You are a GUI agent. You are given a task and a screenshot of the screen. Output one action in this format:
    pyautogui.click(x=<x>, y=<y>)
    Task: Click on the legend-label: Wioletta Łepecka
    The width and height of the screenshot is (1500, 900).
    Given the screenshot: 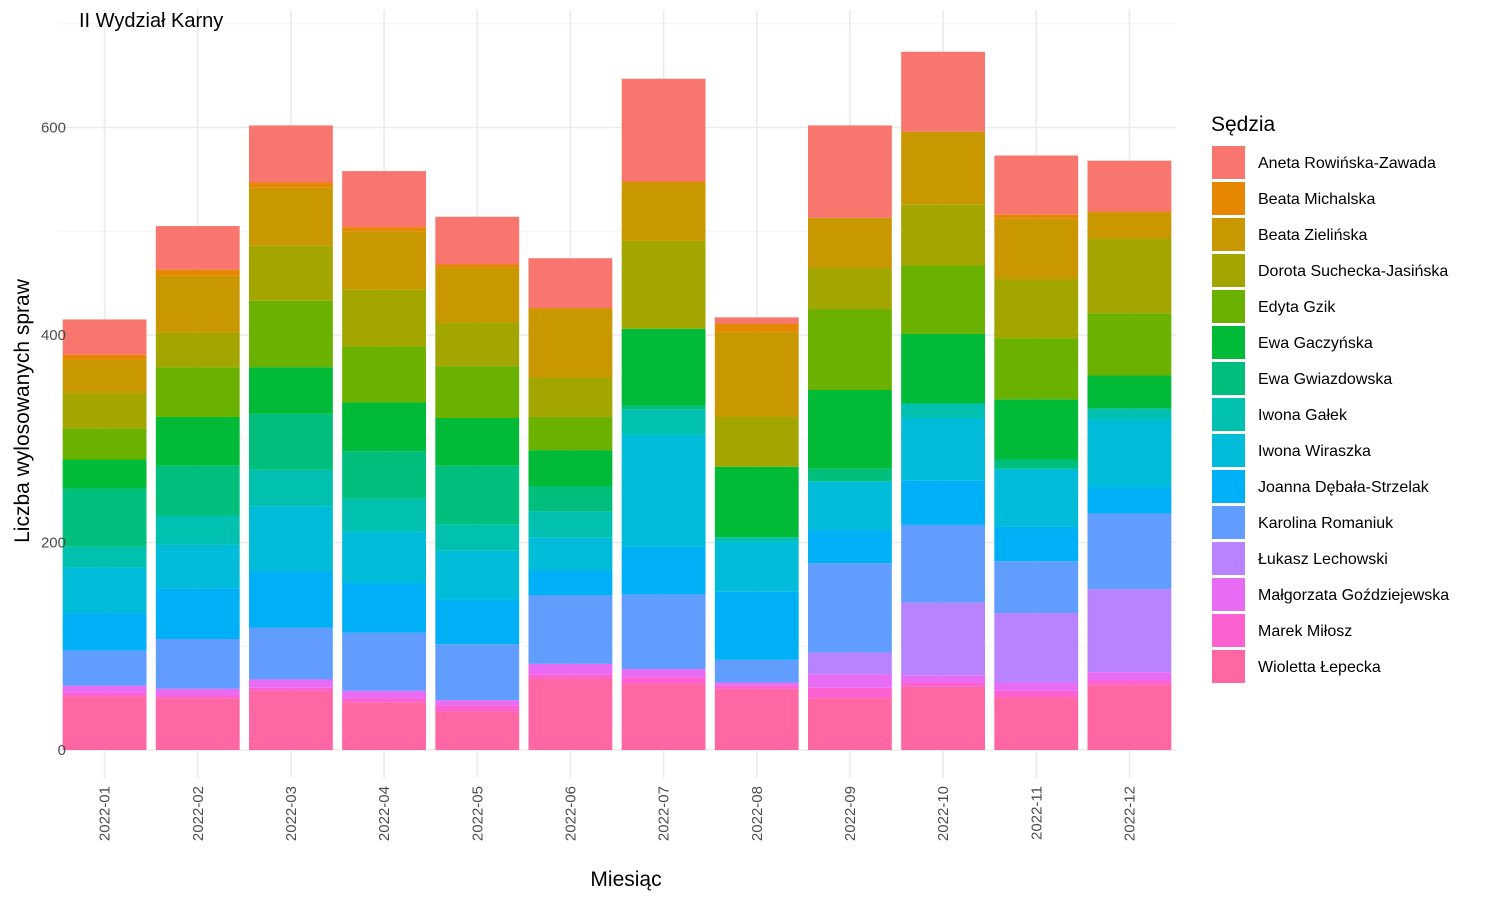 What is the action you would take?
    pyautogui.click(x=1319, y=667)
    